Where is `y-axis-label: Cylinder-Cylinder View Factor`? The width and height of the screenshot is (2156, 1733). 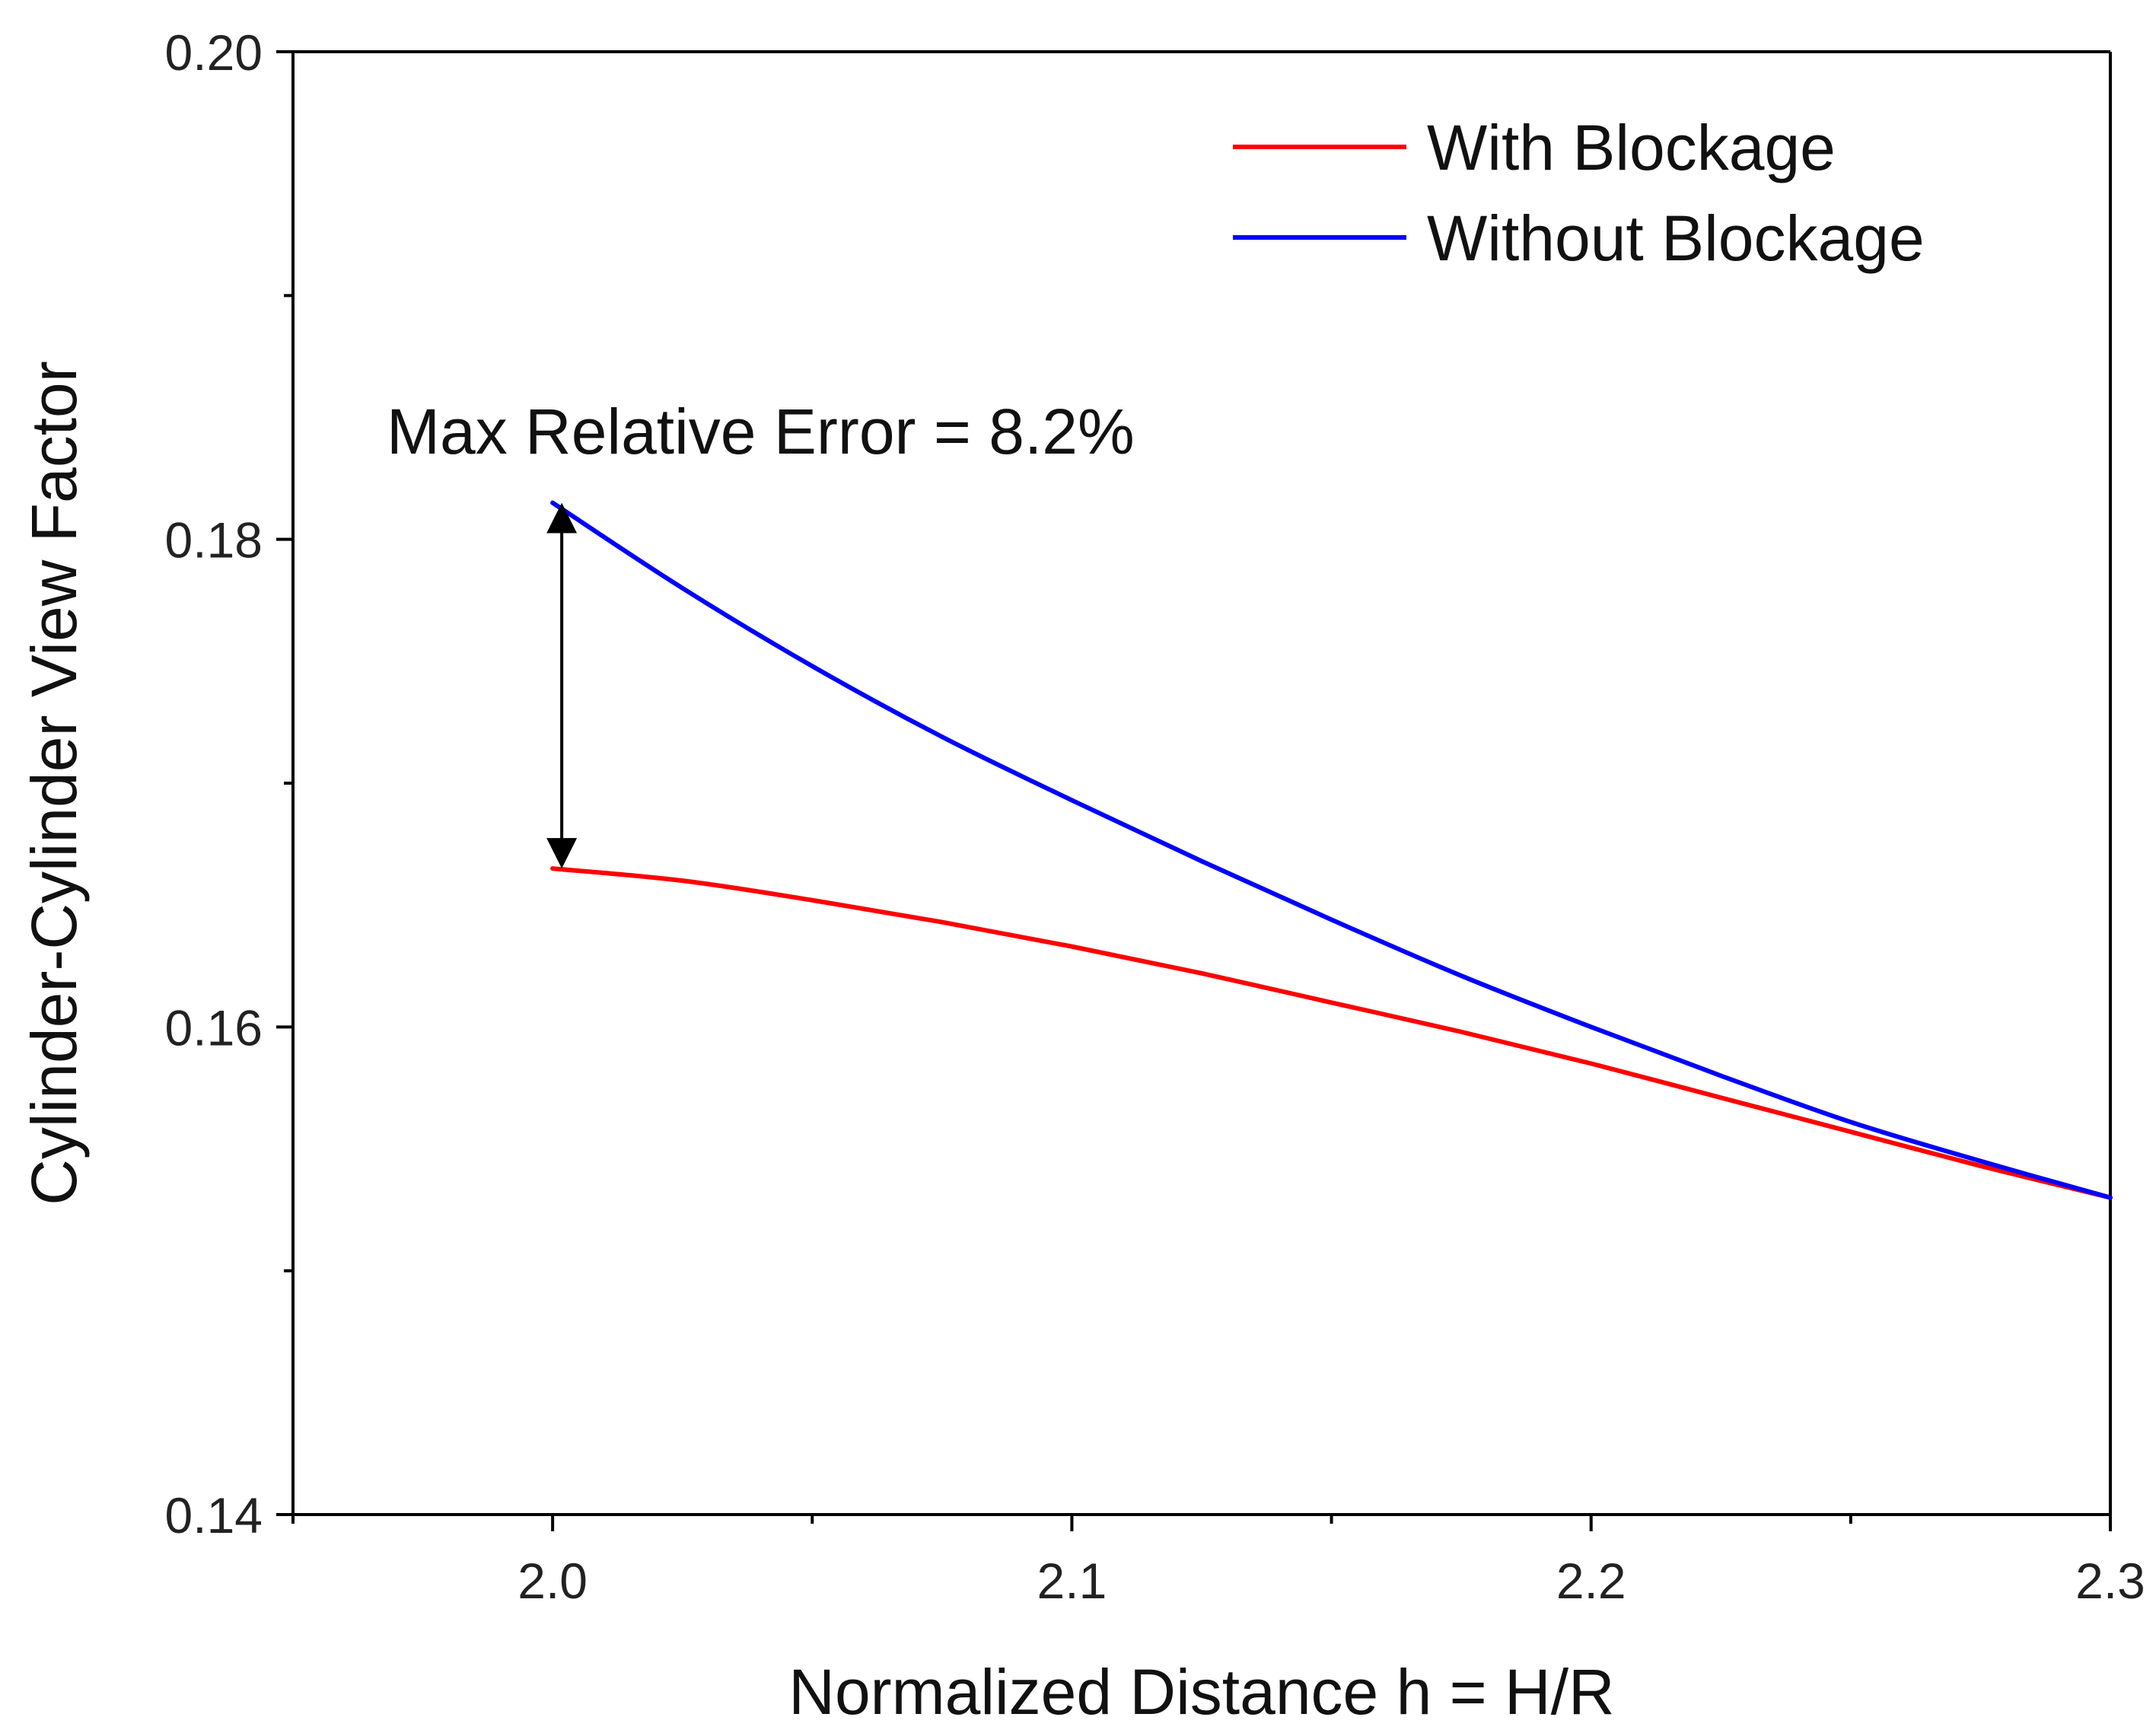
y-axis-label: Cylinder-Cylinder View Factor is located at coordinates (54, 783).